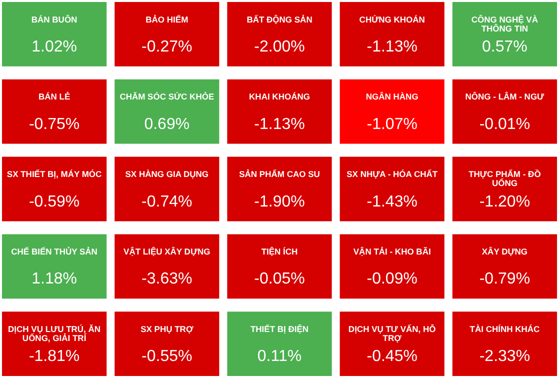 Image resolution: width=559 pixels, height=378 pixels. What do you see at coordinates (392, 19) in the screenshot?
I see `category-label: CHỨNG KHOÁN` at bounding box center [392, 19].